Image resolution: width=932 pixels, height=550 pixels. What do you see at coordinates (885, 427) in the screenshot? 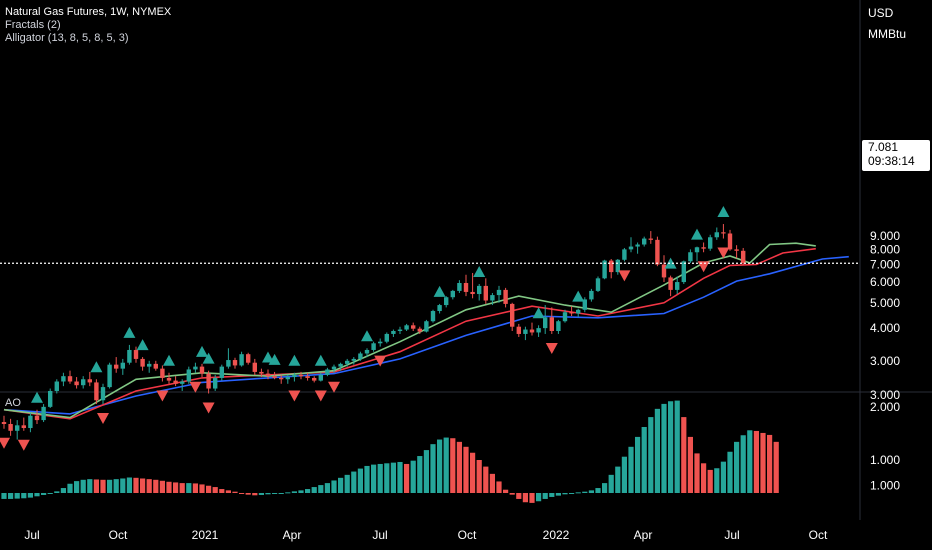
I see `ao-axis: 3.000 1.000` at bounding box center [885, 427].